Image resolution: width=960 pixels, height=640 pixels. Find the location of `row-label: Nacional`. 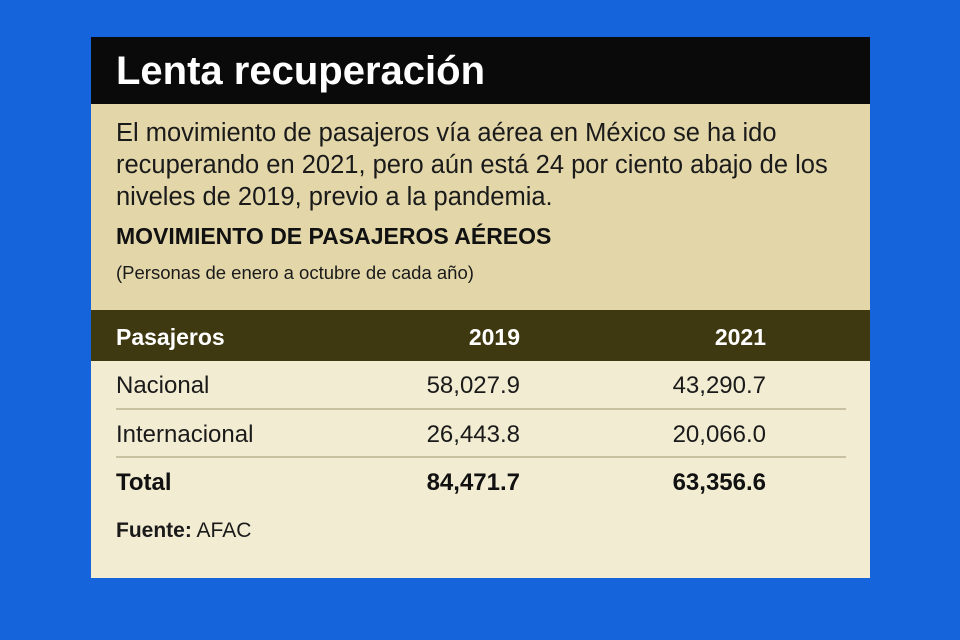

row-label: Nacional is located at coordinates (163, 385).